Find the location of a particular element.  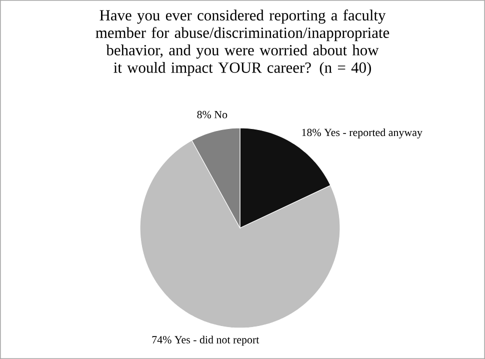

slice-label: Yes - reported anyway is located at coordinates (373, 133).